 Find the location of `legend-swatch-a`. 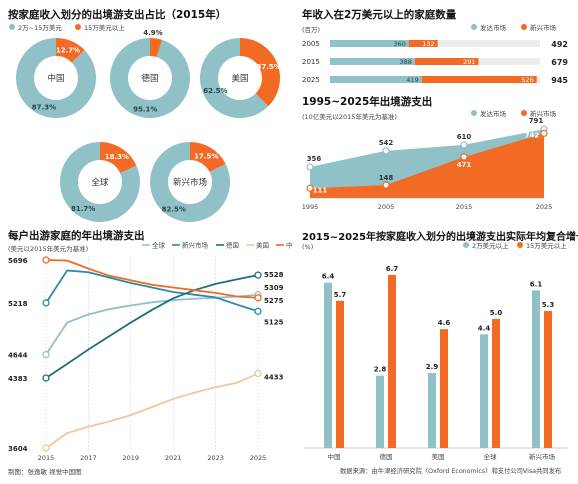

legend-swatch-a is located at coordinates (466, 245).